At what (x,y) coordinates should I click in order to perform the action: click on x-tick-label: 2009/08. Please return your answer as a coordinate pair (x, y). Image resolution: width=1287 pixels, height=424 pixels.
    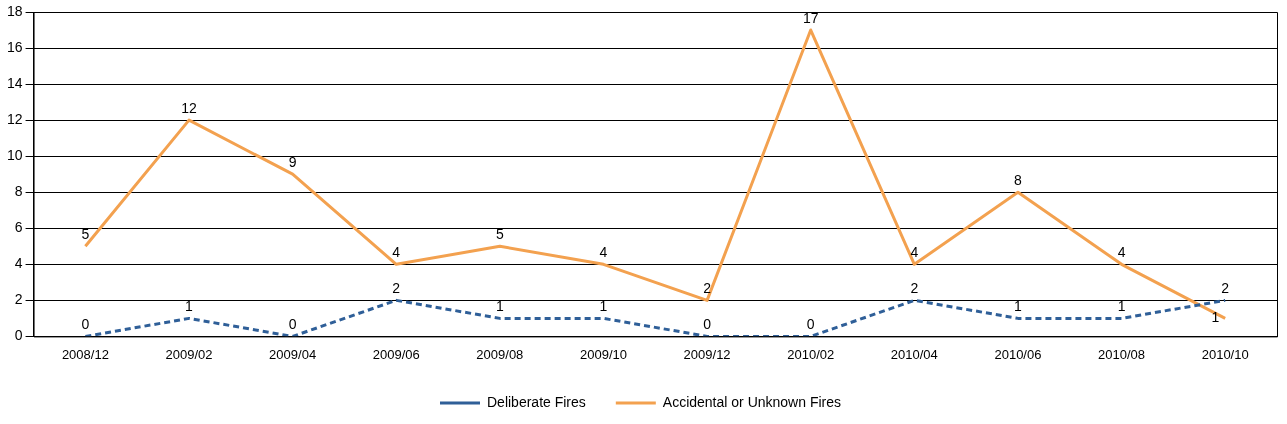
    Looking at the image, I should click on (500, 354).